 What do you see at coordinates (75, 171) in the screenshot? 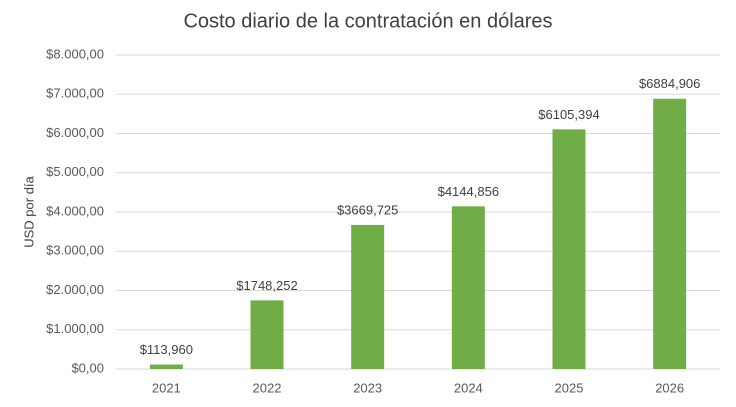
I see `y-tick-label: $5.000,00` at bounding box center [75, 171].